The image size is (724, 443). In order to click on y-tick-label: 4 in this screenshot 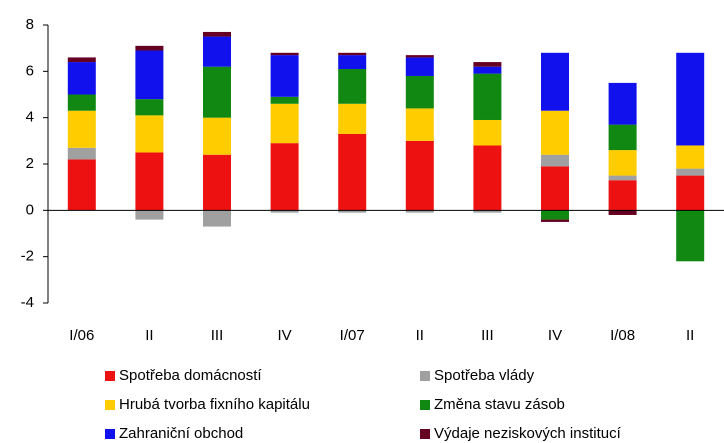, I will do `click(30, 117)`.